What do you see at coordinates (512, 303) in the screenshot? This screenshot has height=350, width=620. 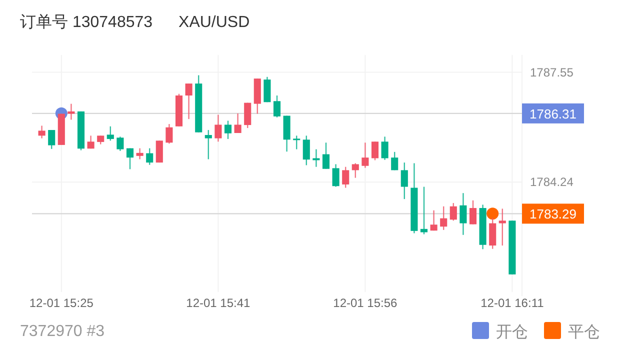 I see `x-tick-label: 12-01 16:11` at bounding box center [512, 303].